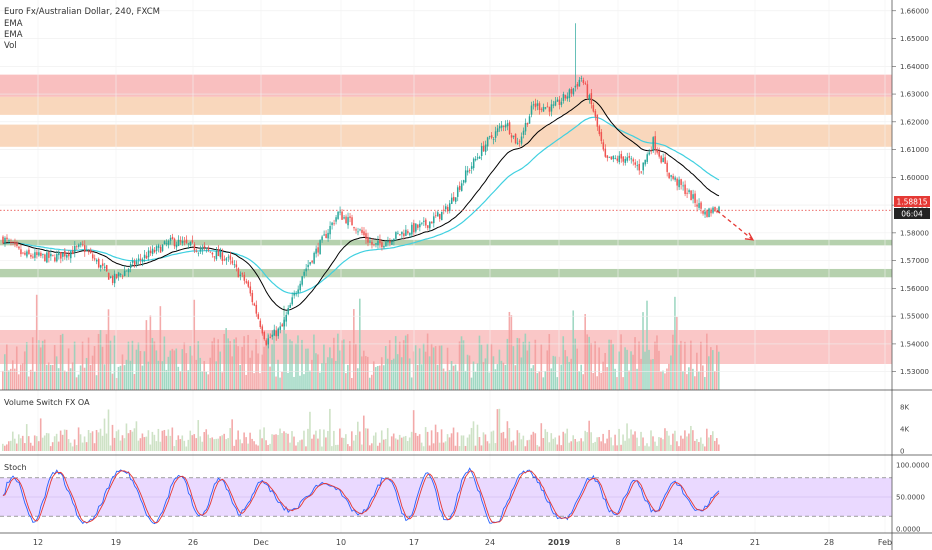 This screenshot has height=550, width=932. What do you see at coordinates (904, 408) in the screenshot?
I see `vs-tick-label: 8K` at bounding box center [904, 408].